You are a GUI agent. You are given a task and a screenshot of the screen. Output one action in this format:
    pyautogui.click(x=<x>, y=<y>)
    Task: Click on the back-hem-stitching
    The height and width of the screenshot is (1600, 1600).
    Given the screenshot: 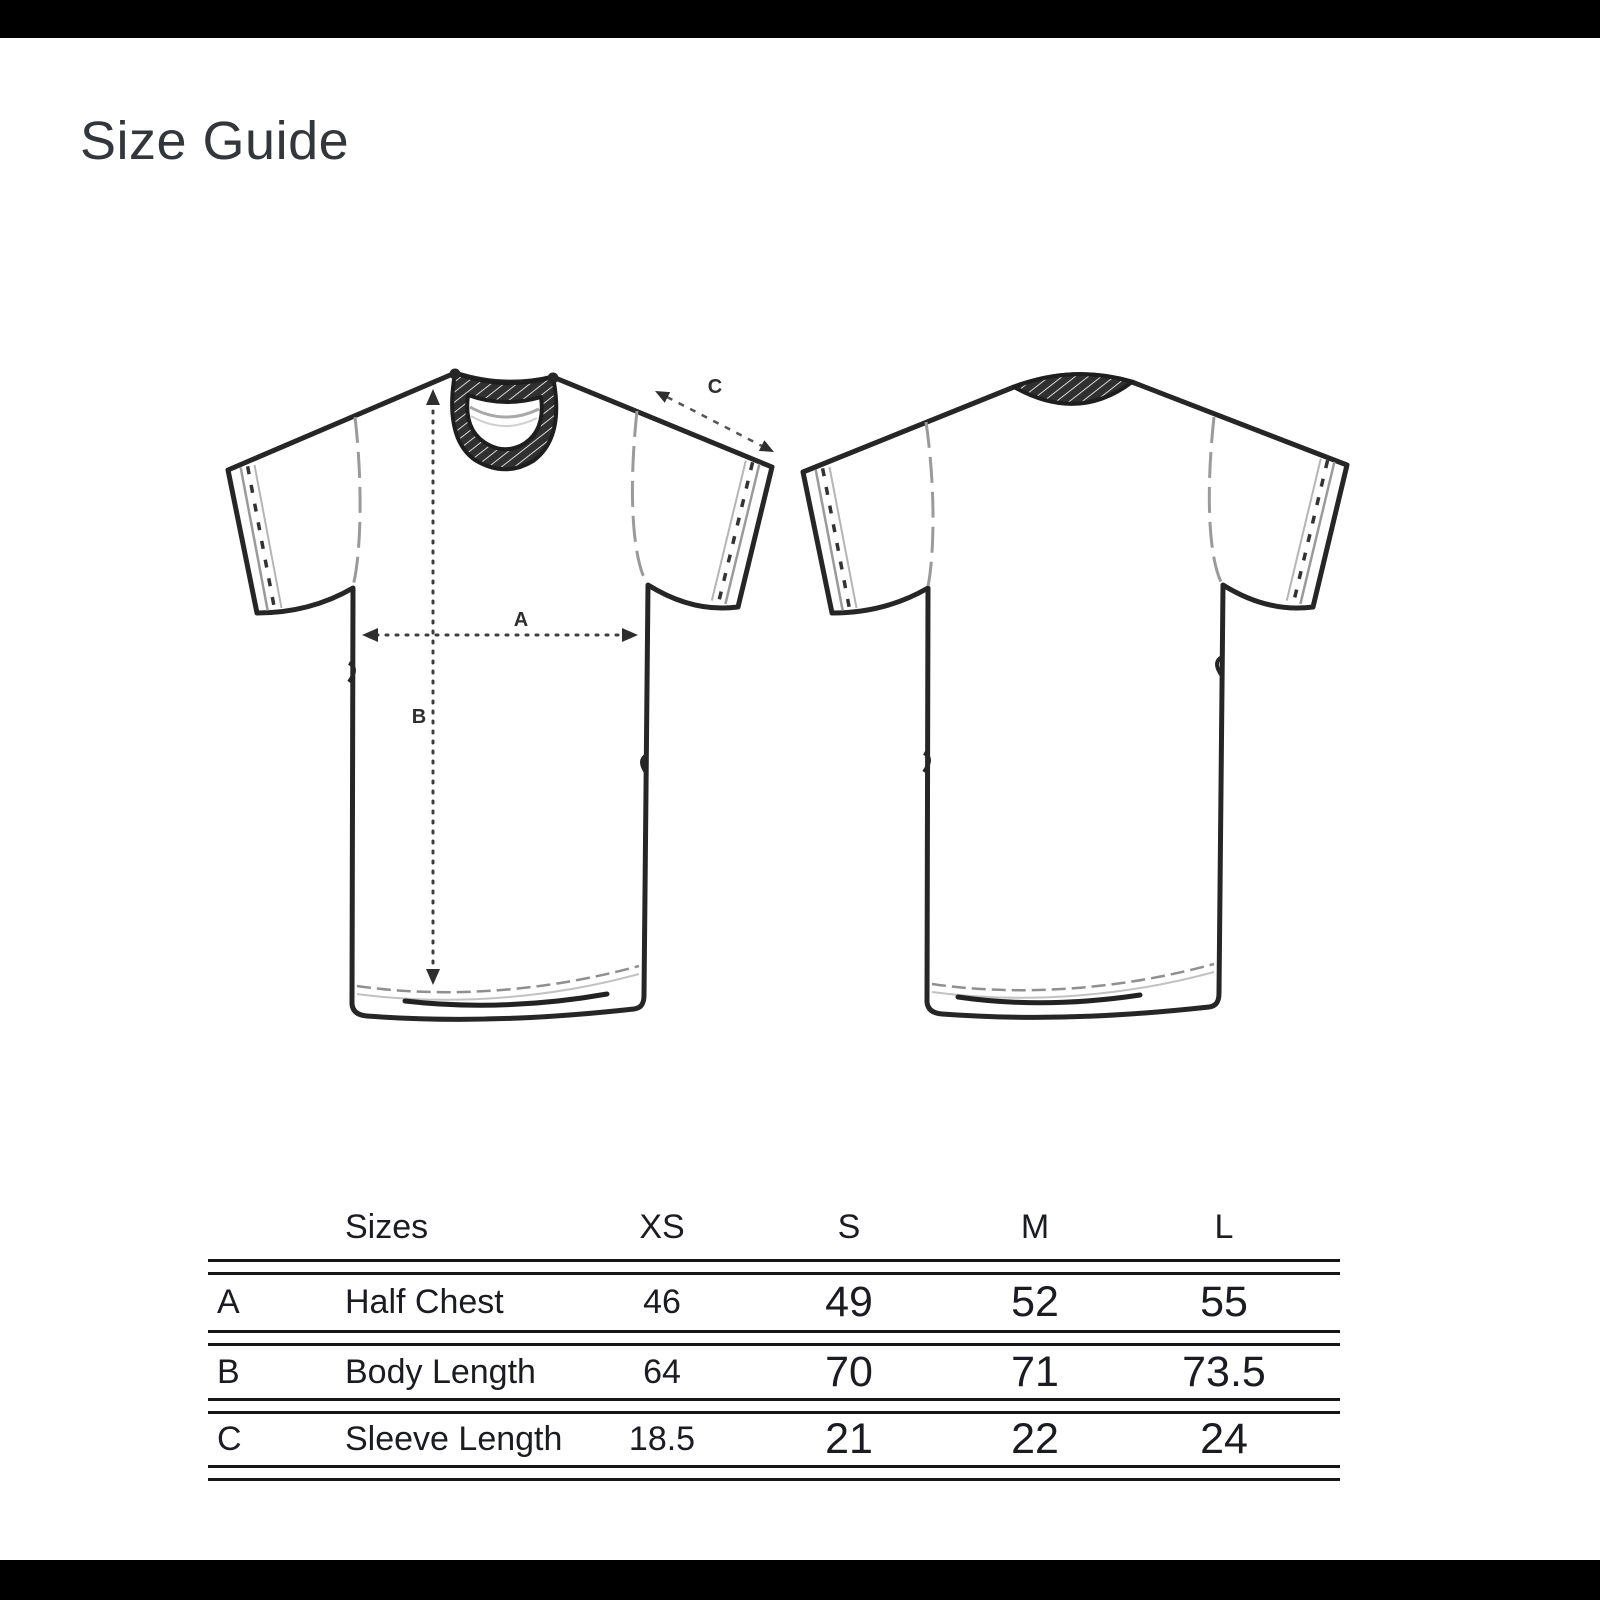 What is the action you would take?
    pyautogui.click(x=1073, y=984)
    